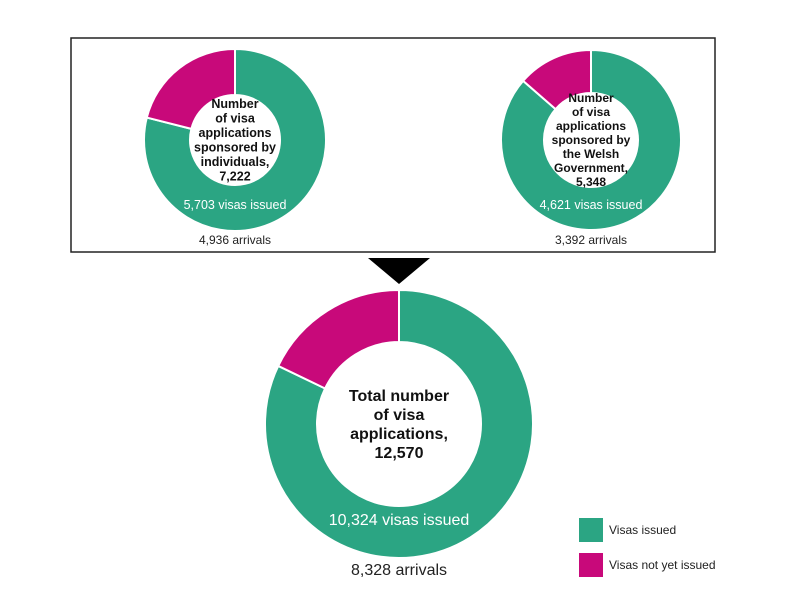  What do you see at coordinates (591, 126) in the screenshot?
I see `welsh-center-label-line: applications` at bounding box center [591, 126].